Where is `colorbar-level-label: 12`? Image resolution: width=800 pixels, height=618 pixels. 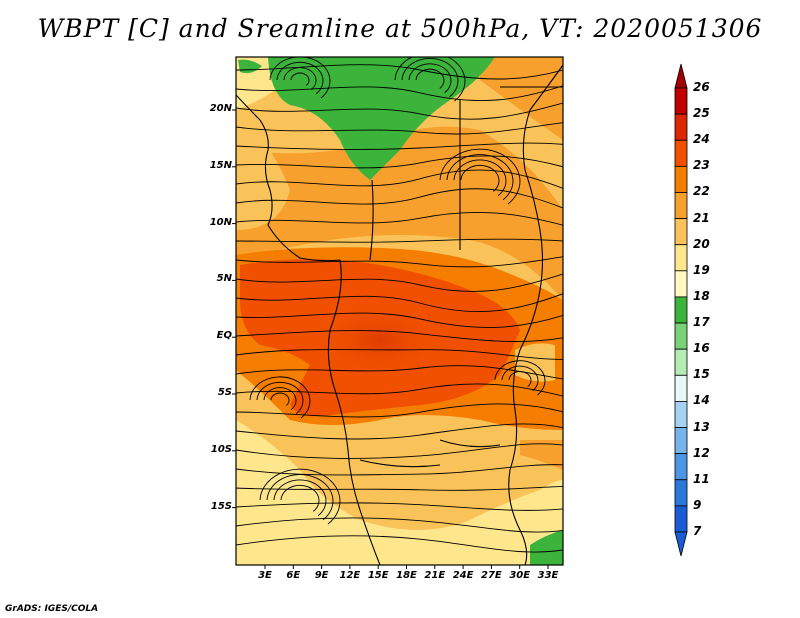 colorbar-level-label: 12 is located at coordinates (701, 452).